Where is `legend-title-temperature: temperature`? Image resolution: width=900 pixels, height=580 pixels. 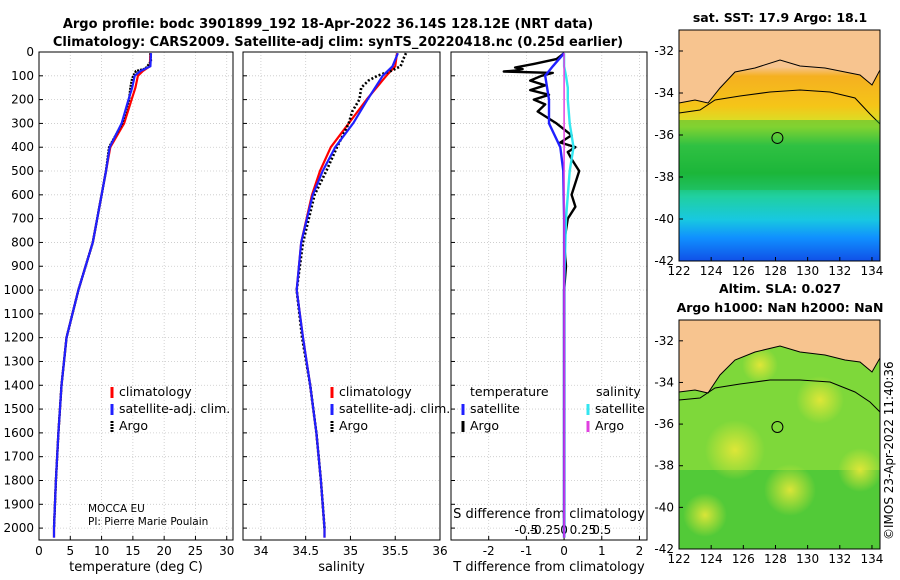
legend-title-temperature: temperature is located at coordinates (509, 391).